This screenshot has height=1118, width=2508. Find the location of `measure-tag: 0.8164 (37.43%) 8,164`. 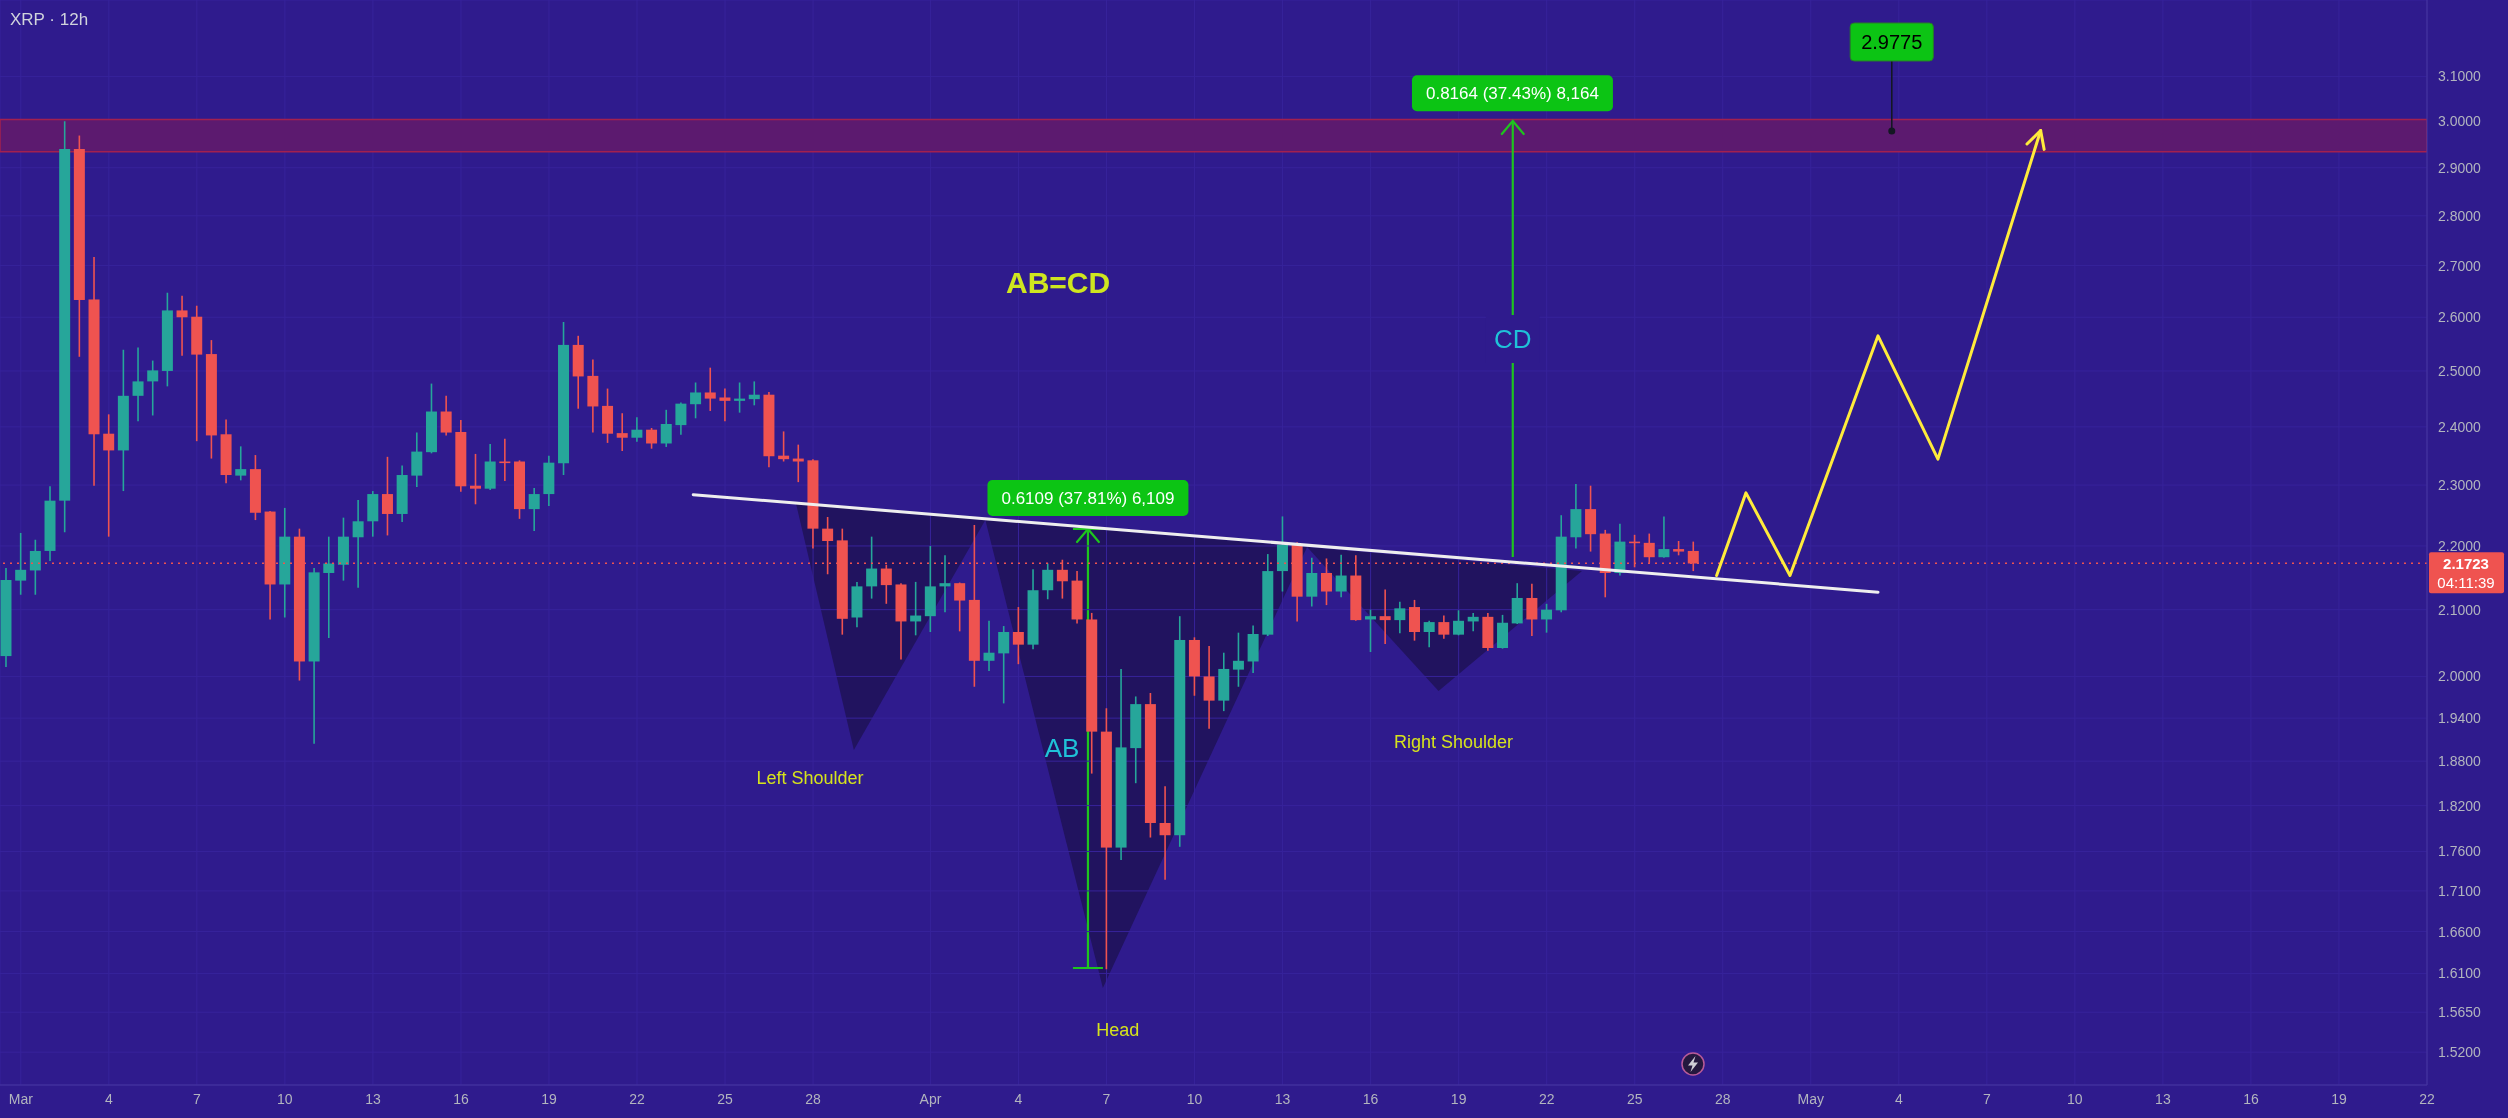

measure-tag: 0.8164 (37.43%) 8,164 is located at coordinates (1512, 93).